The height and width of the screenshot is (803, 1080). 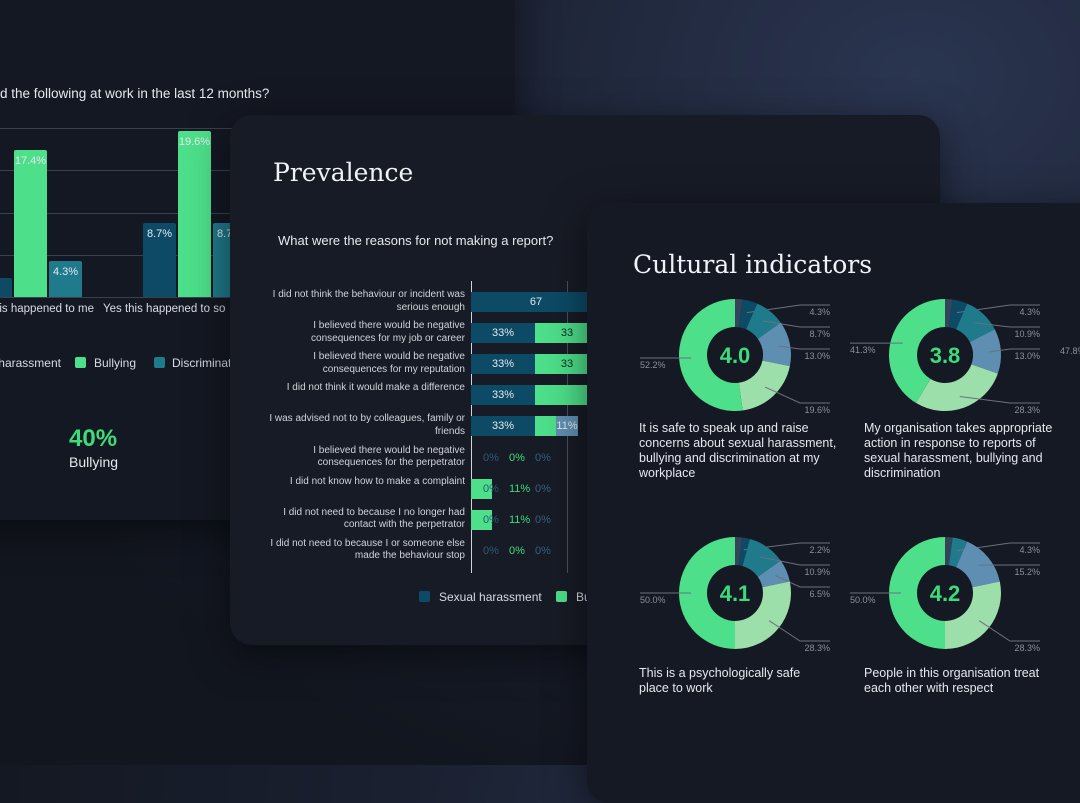 I want to click on donut-slice-label: 6.5%, so click(x=819, y=594).